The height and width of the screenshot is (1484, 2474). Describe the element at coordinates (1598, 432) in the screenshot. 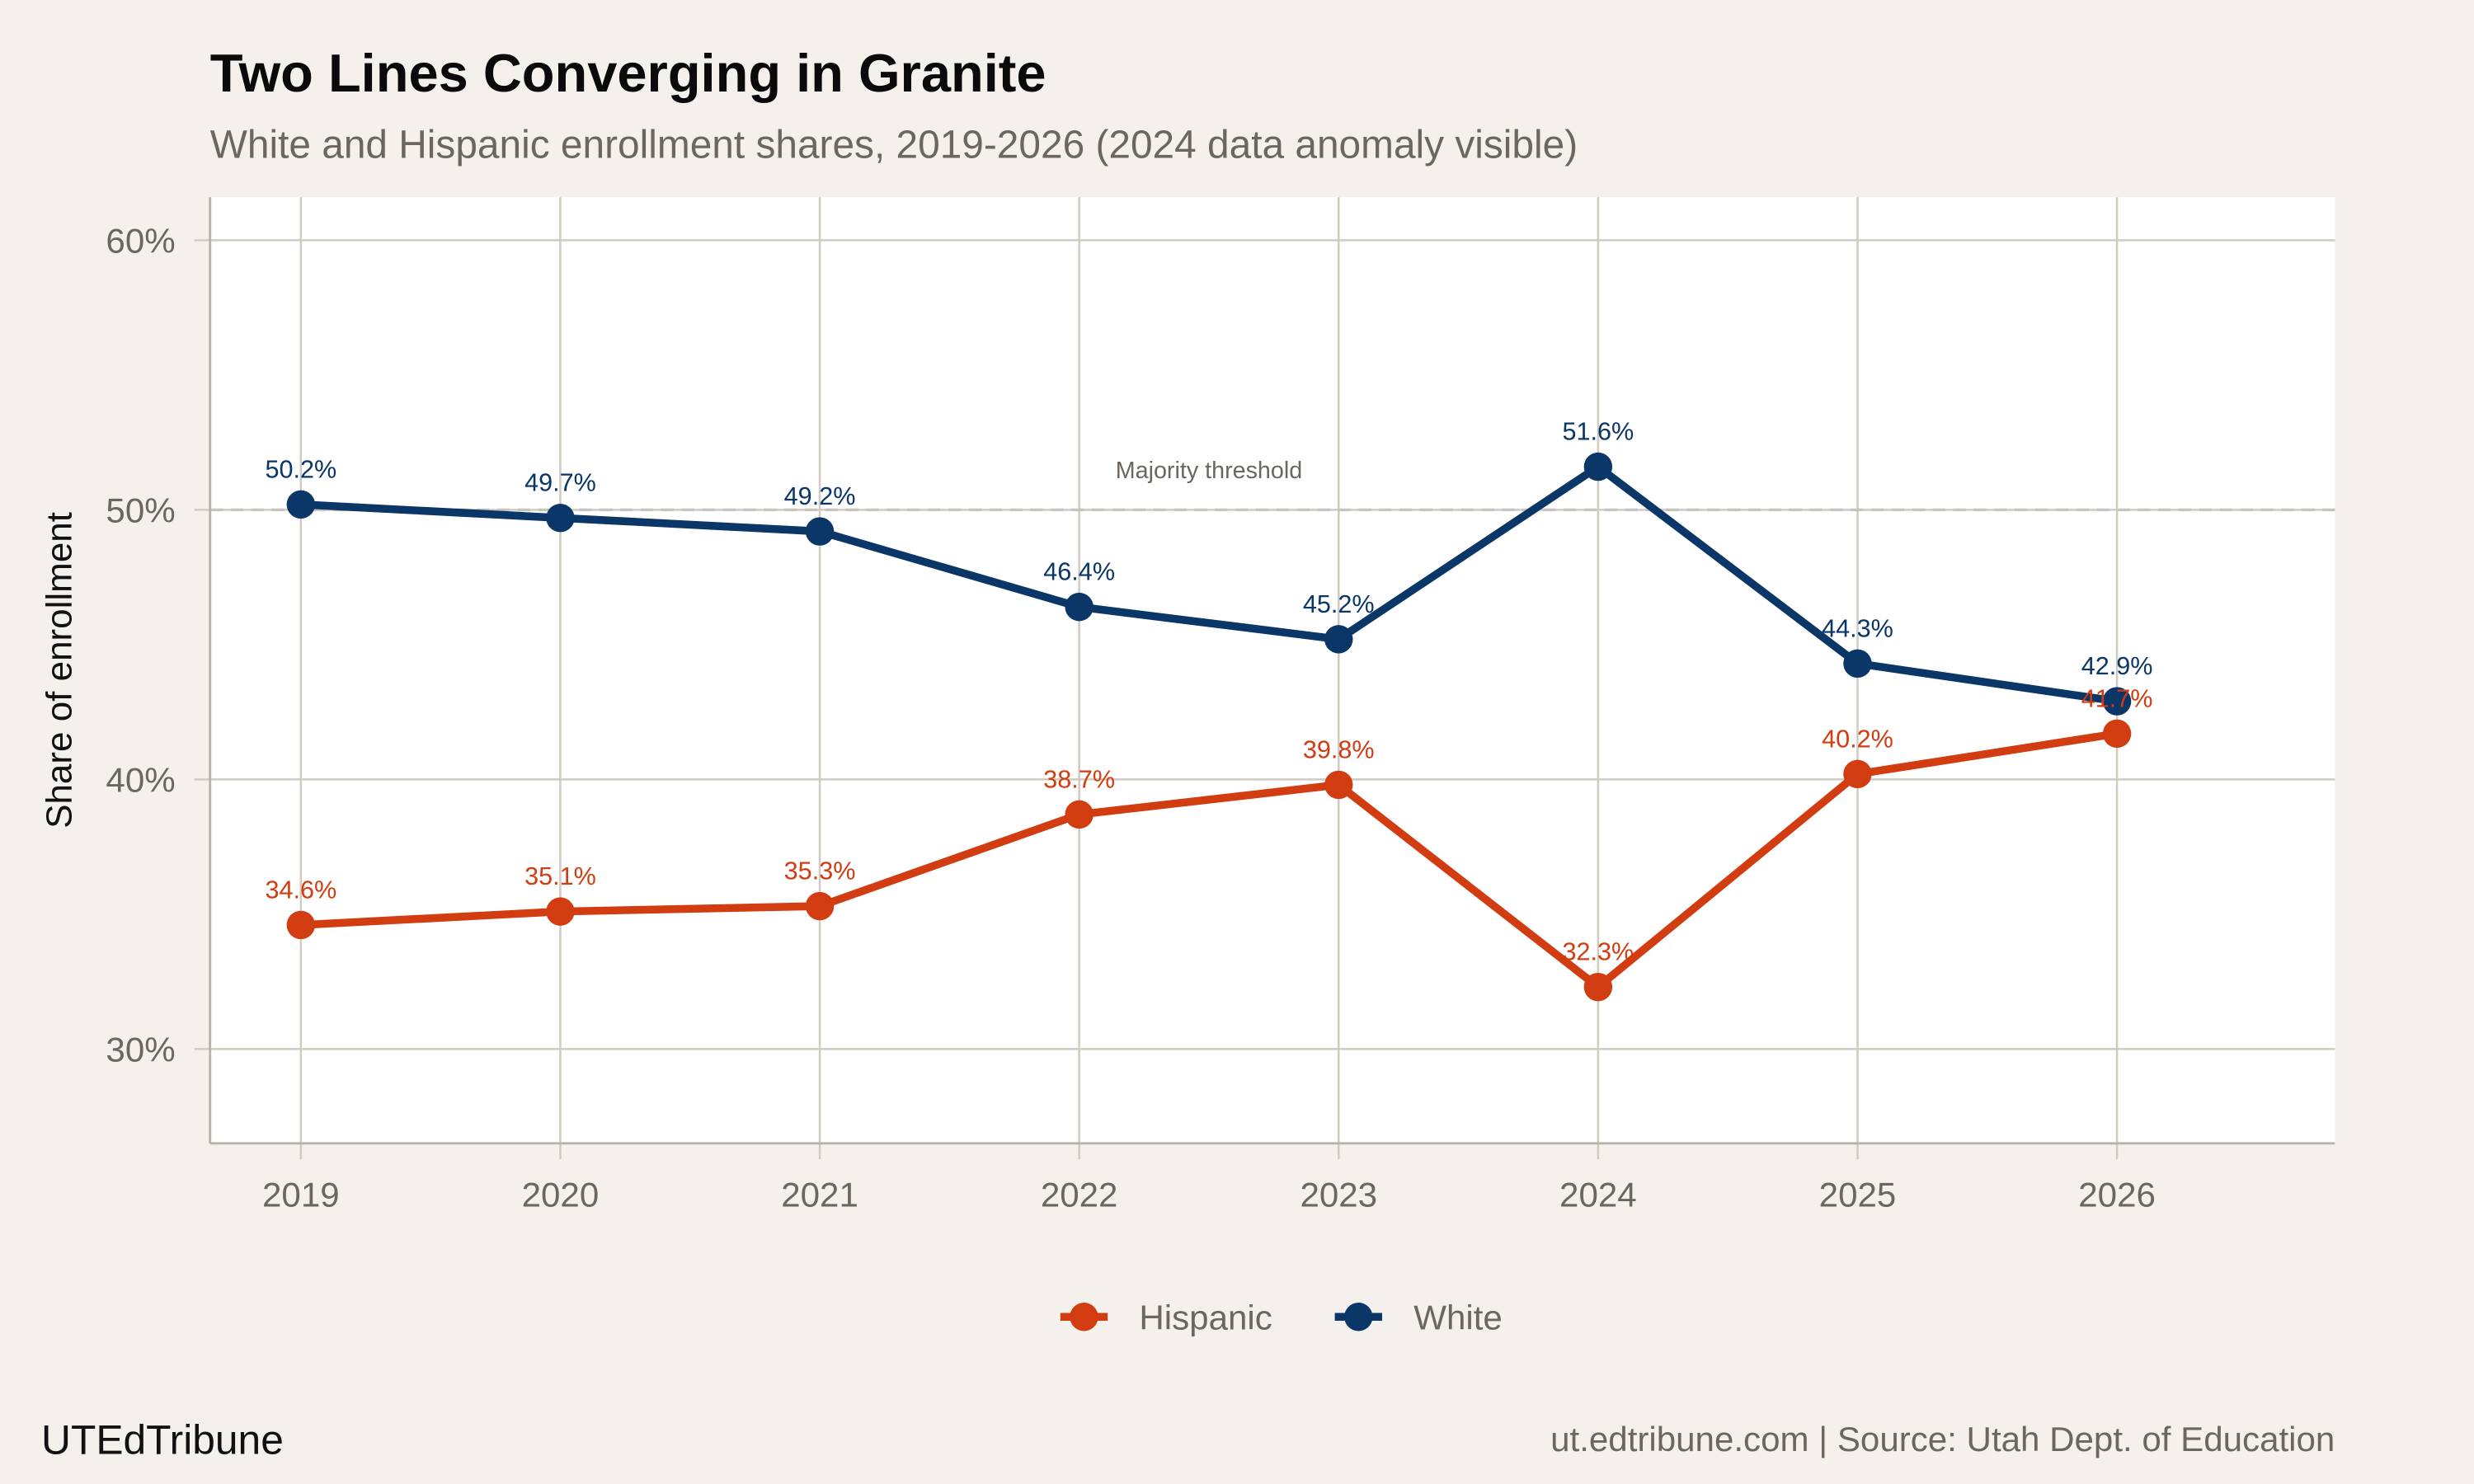

I see `data-label-white: 51.6%` at that location.